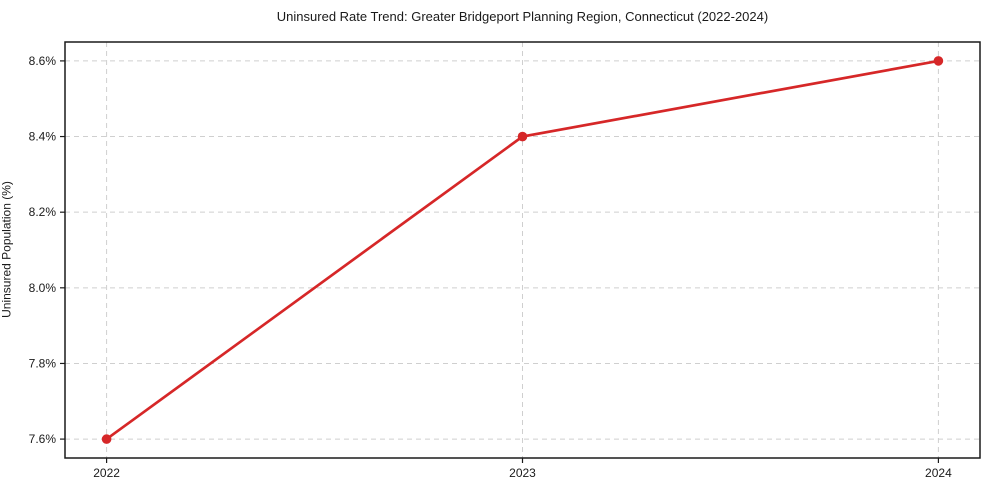 This screenshot has width=989, height=490. I want to click on y-tick-label: 7.6%, so click(43, 439).